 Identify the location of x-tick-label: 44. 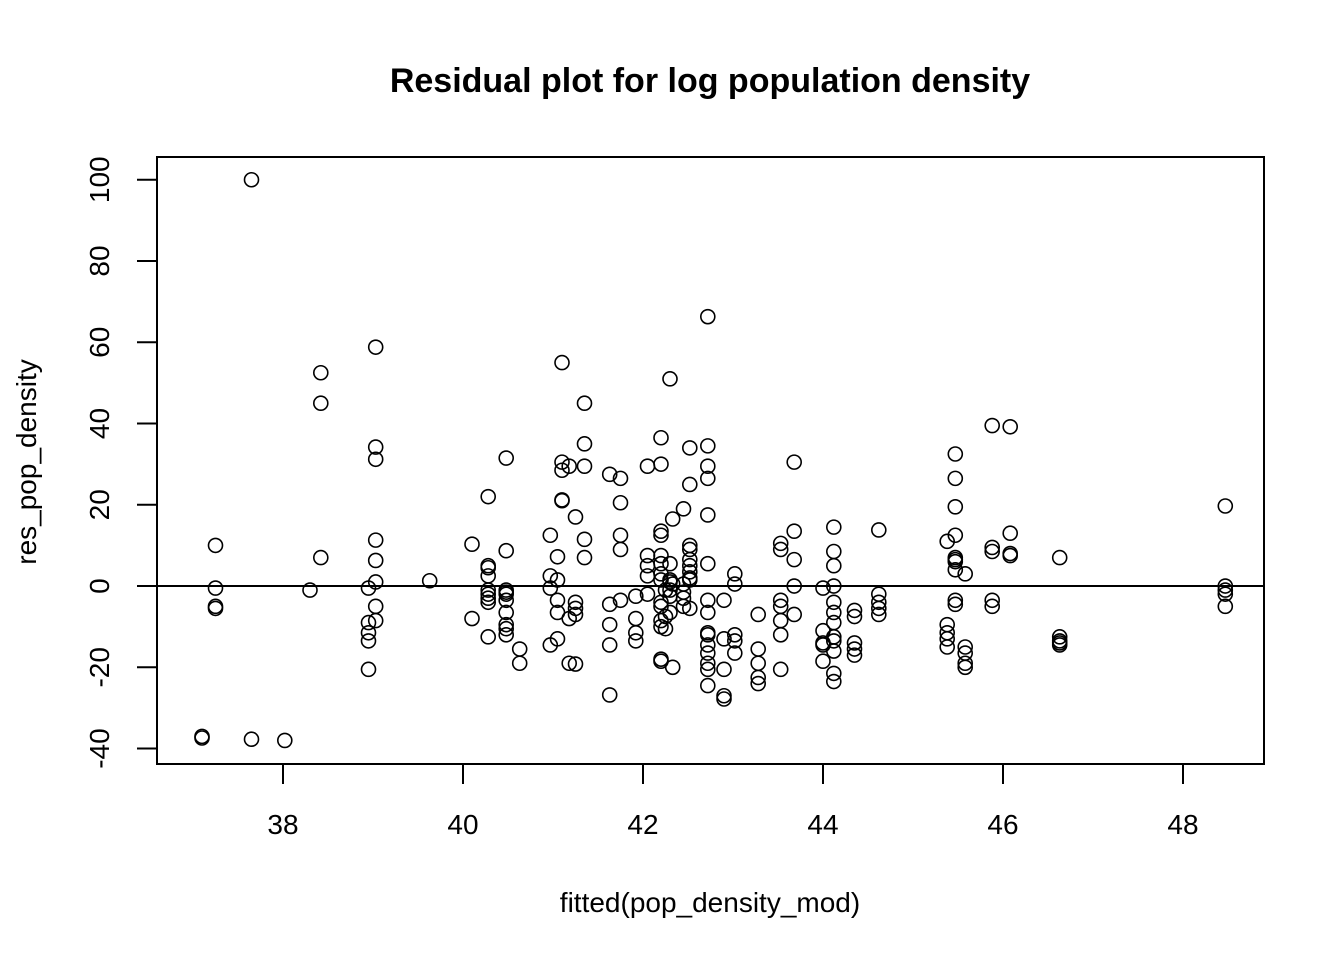
(822, 824).